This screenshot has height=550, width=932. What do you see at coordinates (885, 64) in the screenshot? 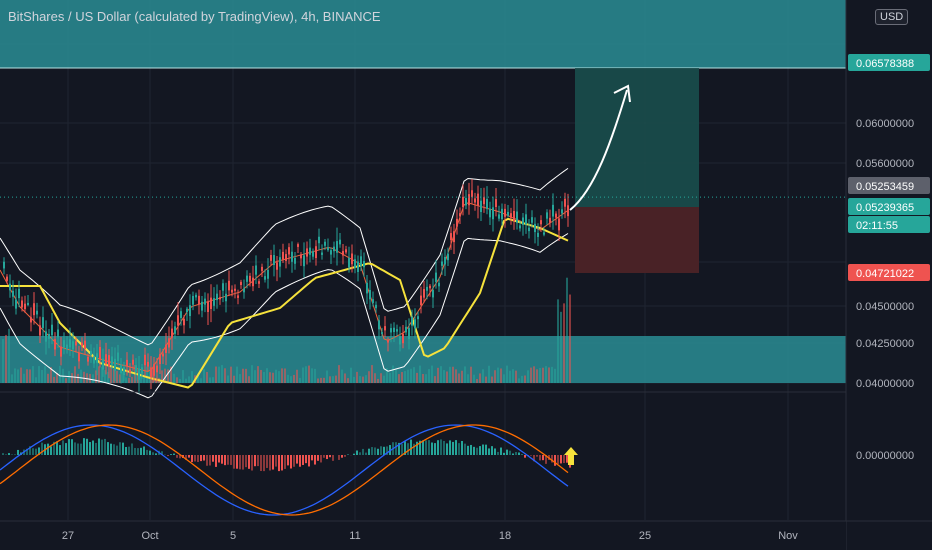
I see `price-label: 0.06578388` at bounding box center [885, 64].